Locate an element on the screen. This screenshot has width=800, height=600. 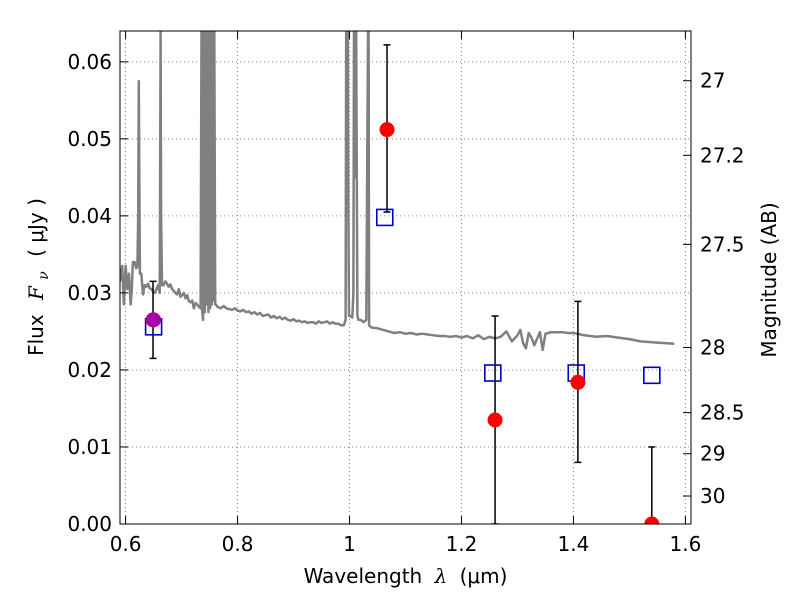
y-tick-label: 0.01 is located at coordinates (89, 447).